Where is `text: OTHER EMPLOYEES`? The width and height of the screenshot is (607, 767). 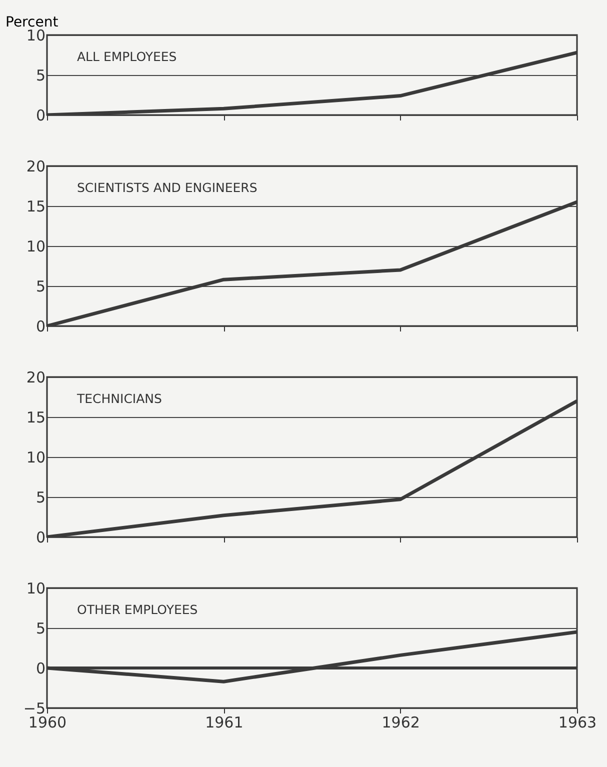 text: OTHER EMPLOYEES is located at coordinates (137, 609).